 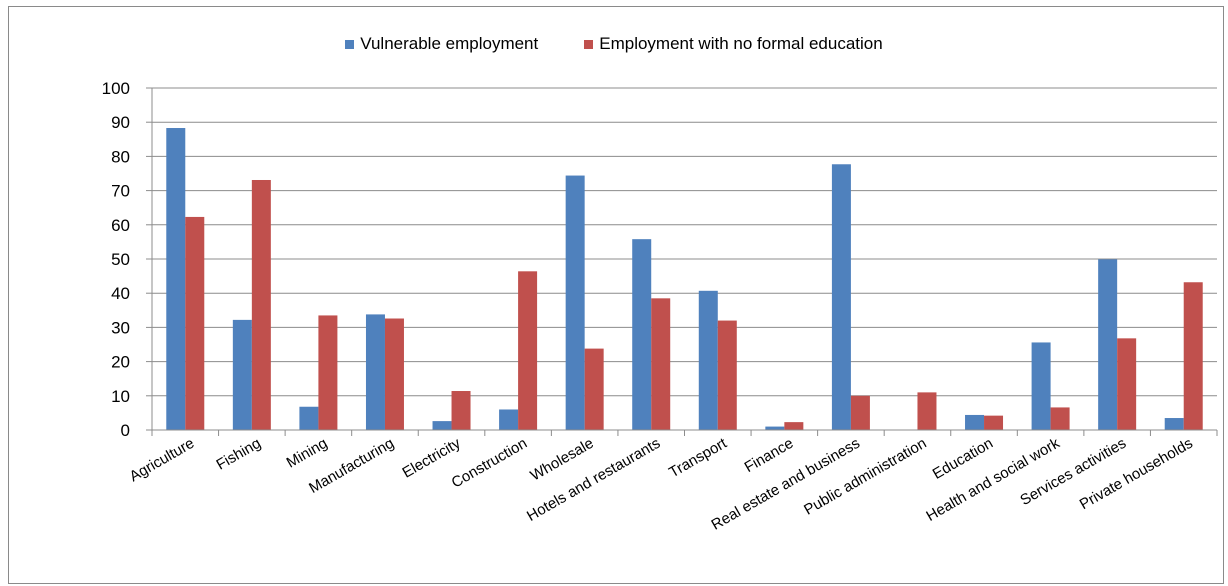 What do you see at coordinates (120, 156) in the screenshot?
I see `y-tick-label: 80` at bounding box center [120, 156].